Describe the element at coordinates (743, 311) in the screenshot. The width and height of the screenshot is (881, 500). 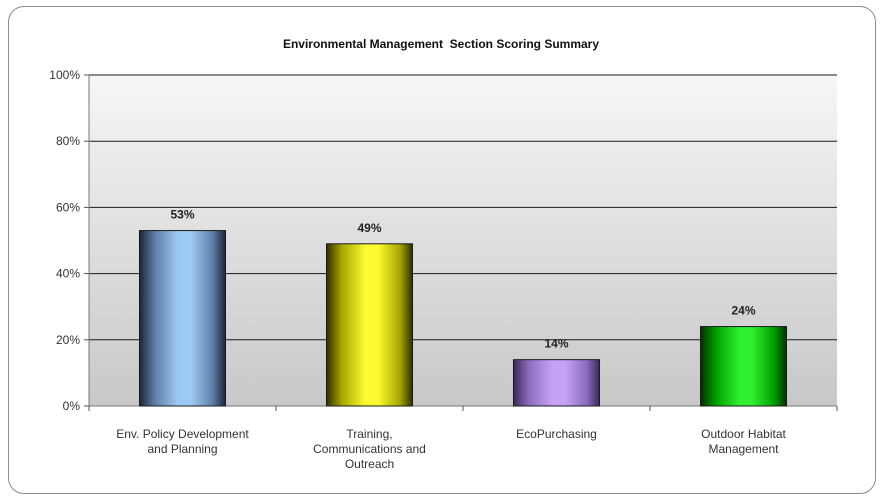
I see `data-label-4: 24%` at that location.